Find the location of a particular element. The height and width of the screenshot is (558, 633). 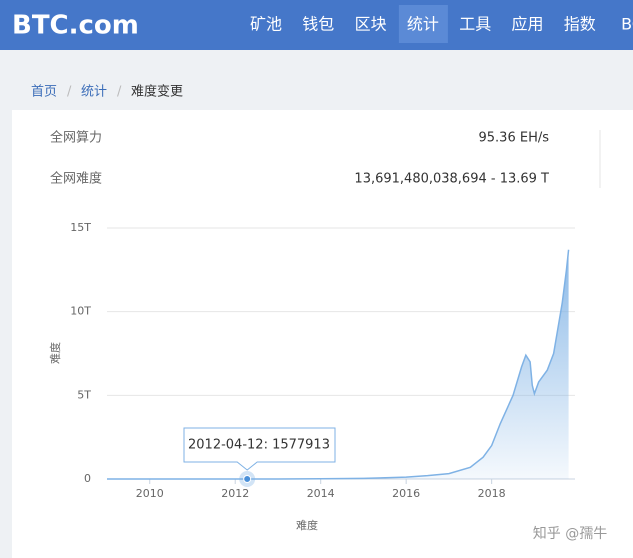

watermark: 知乎 @孺牛 is located at coordinates (570, 533).